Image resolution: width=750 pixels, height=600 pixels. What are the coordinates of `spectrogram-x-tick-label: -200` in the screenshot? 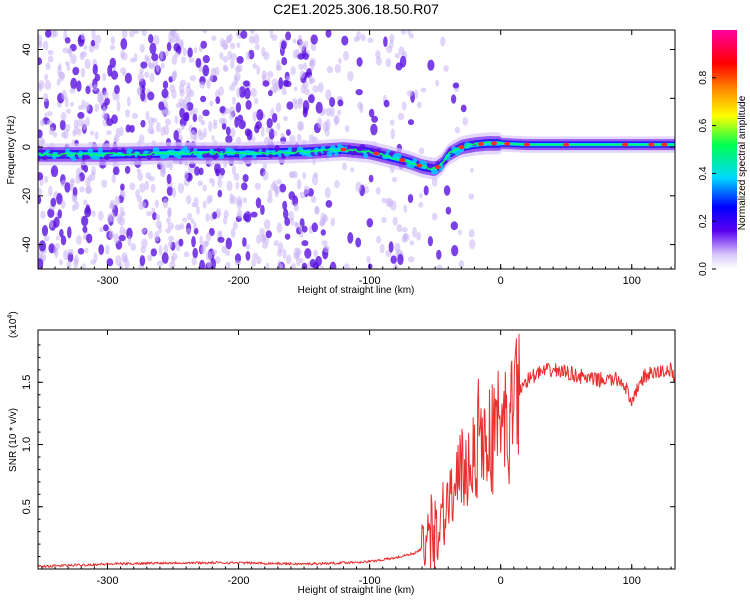 It's located at (239, 281).